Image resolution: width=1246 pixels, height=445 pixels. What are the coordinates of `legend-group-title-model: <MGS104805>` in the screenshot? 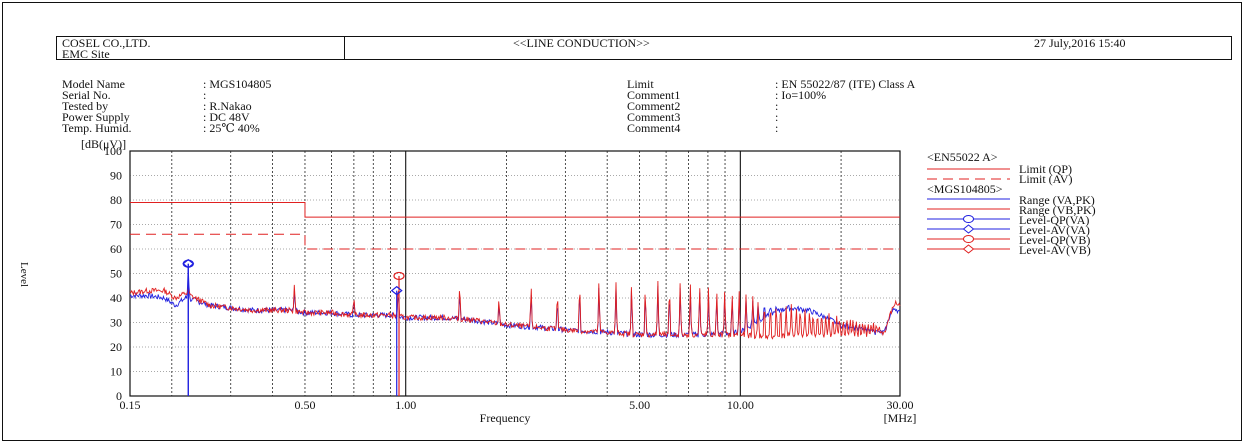 It's located at (965, 189).